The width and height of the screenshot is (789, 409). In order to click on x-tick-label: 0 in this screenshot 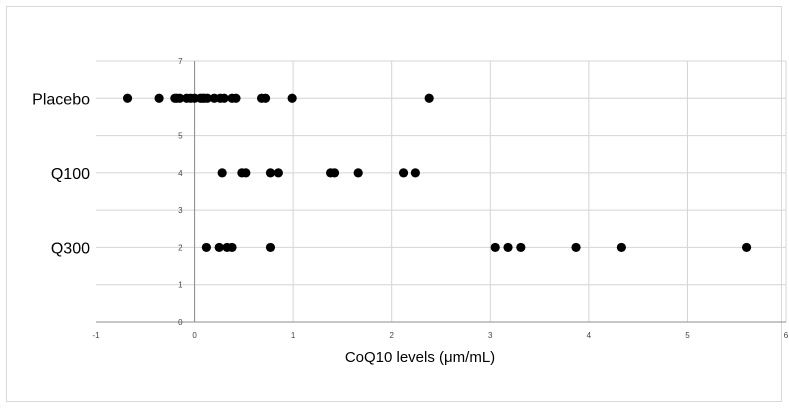, I will do `click(194, 335)`.